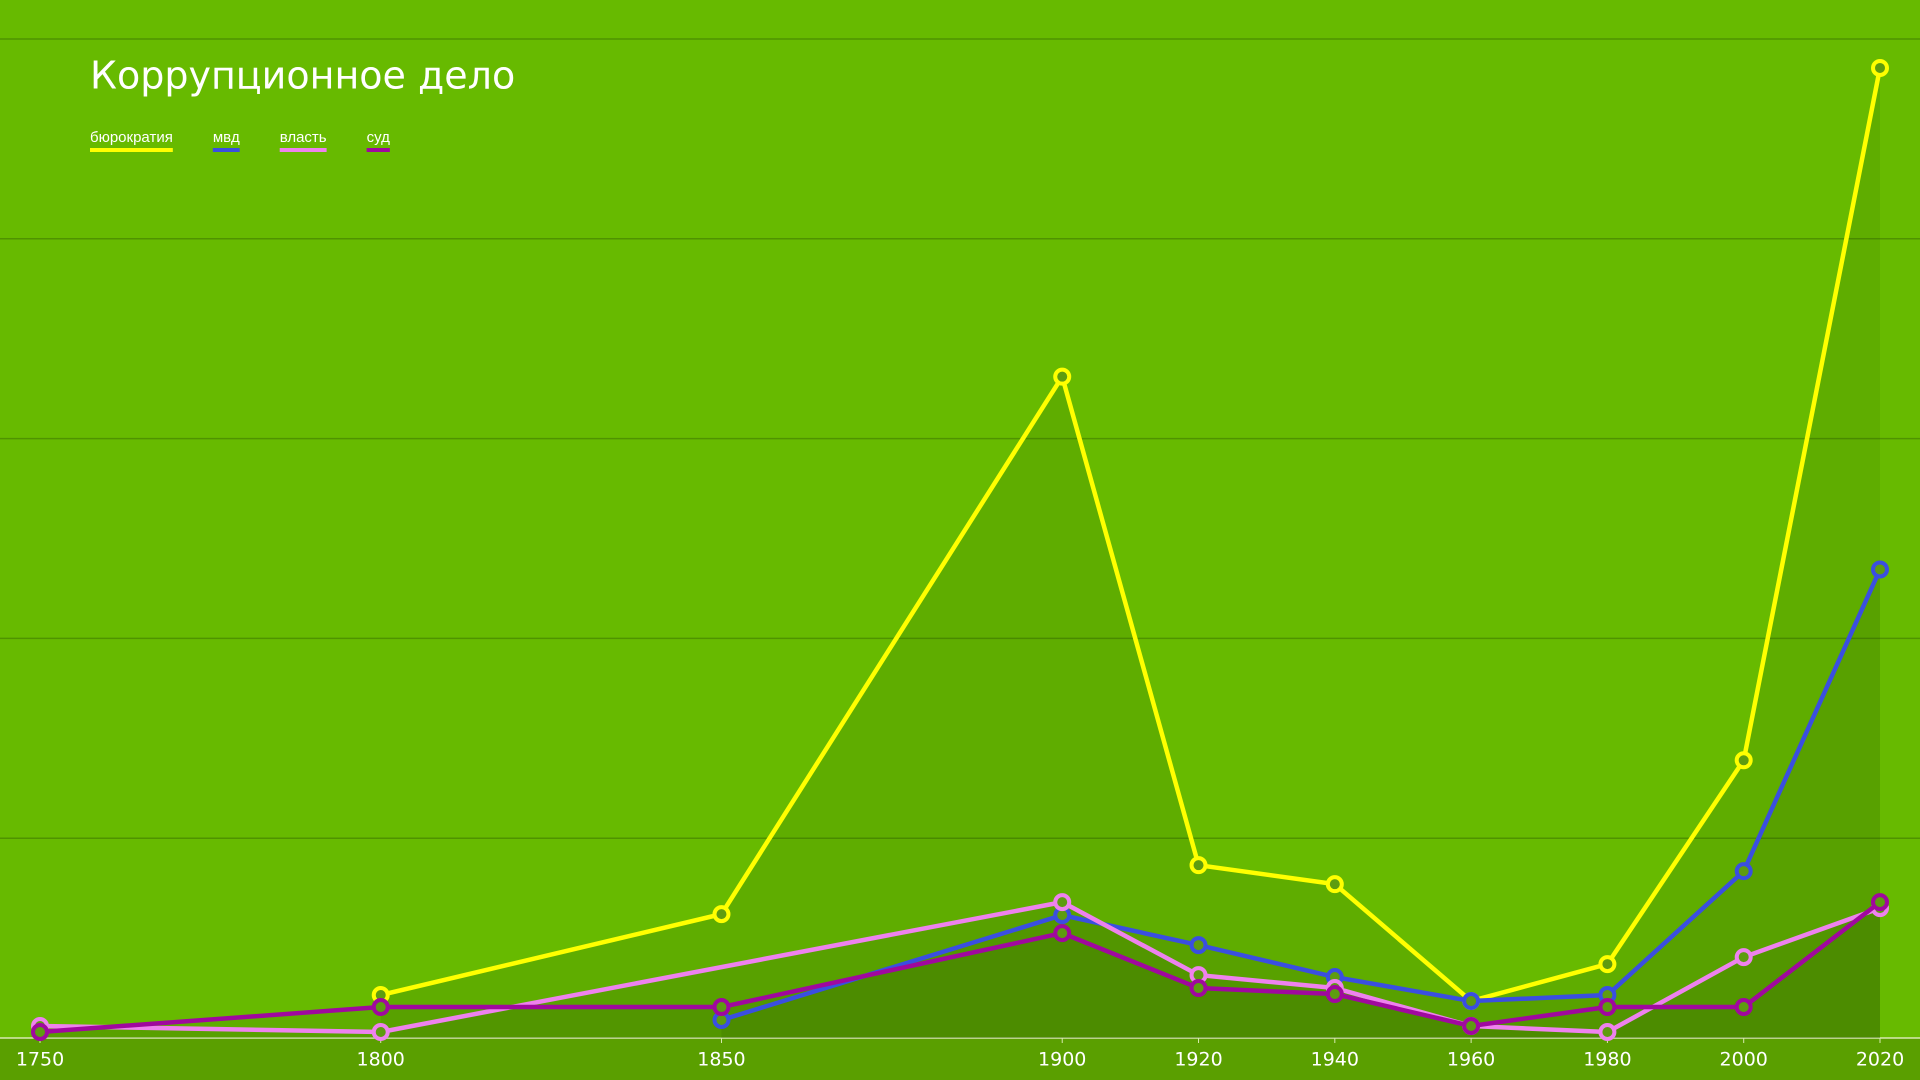 The image size is (1920, 1080). What do you see at coordinates (1471, 1060) in the screenshot?
I see `x-tick-label: 1960` at bounding box center [1471, 1060].